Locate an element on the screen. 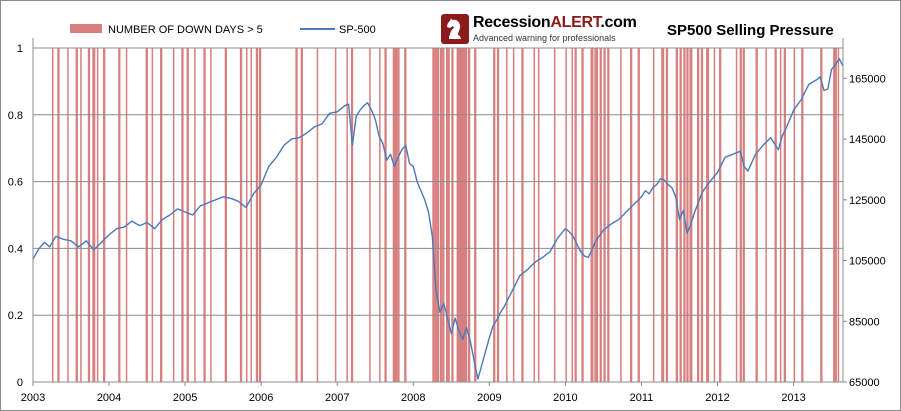  right-tick-label: 65000 is located at coordinates (864, 383).